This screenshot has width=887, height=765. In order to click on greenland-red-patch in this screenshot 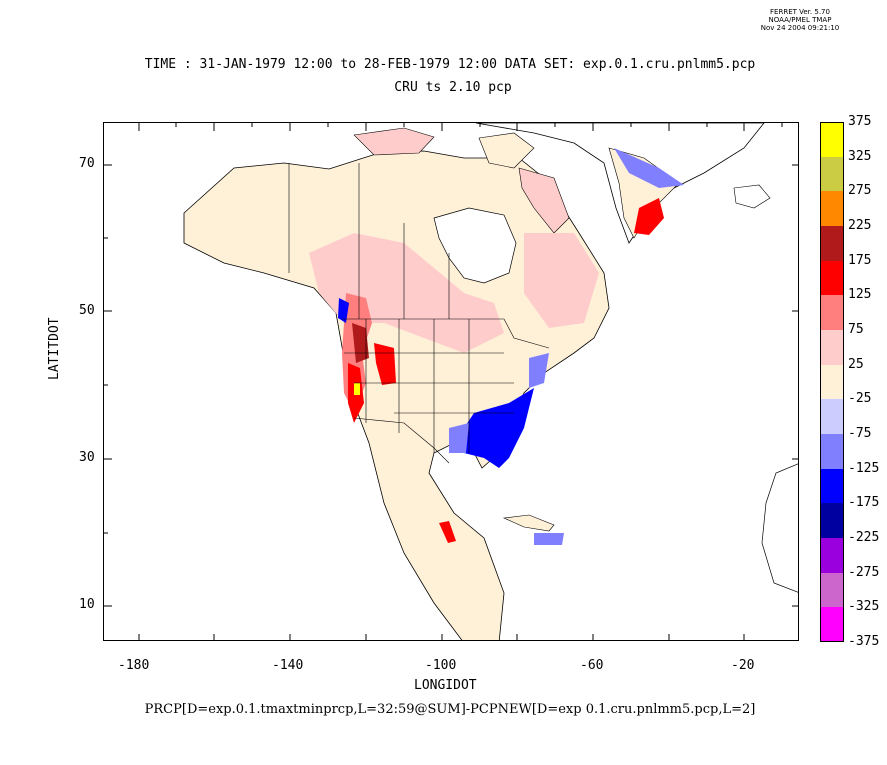, I will do `click(649, 216)`.